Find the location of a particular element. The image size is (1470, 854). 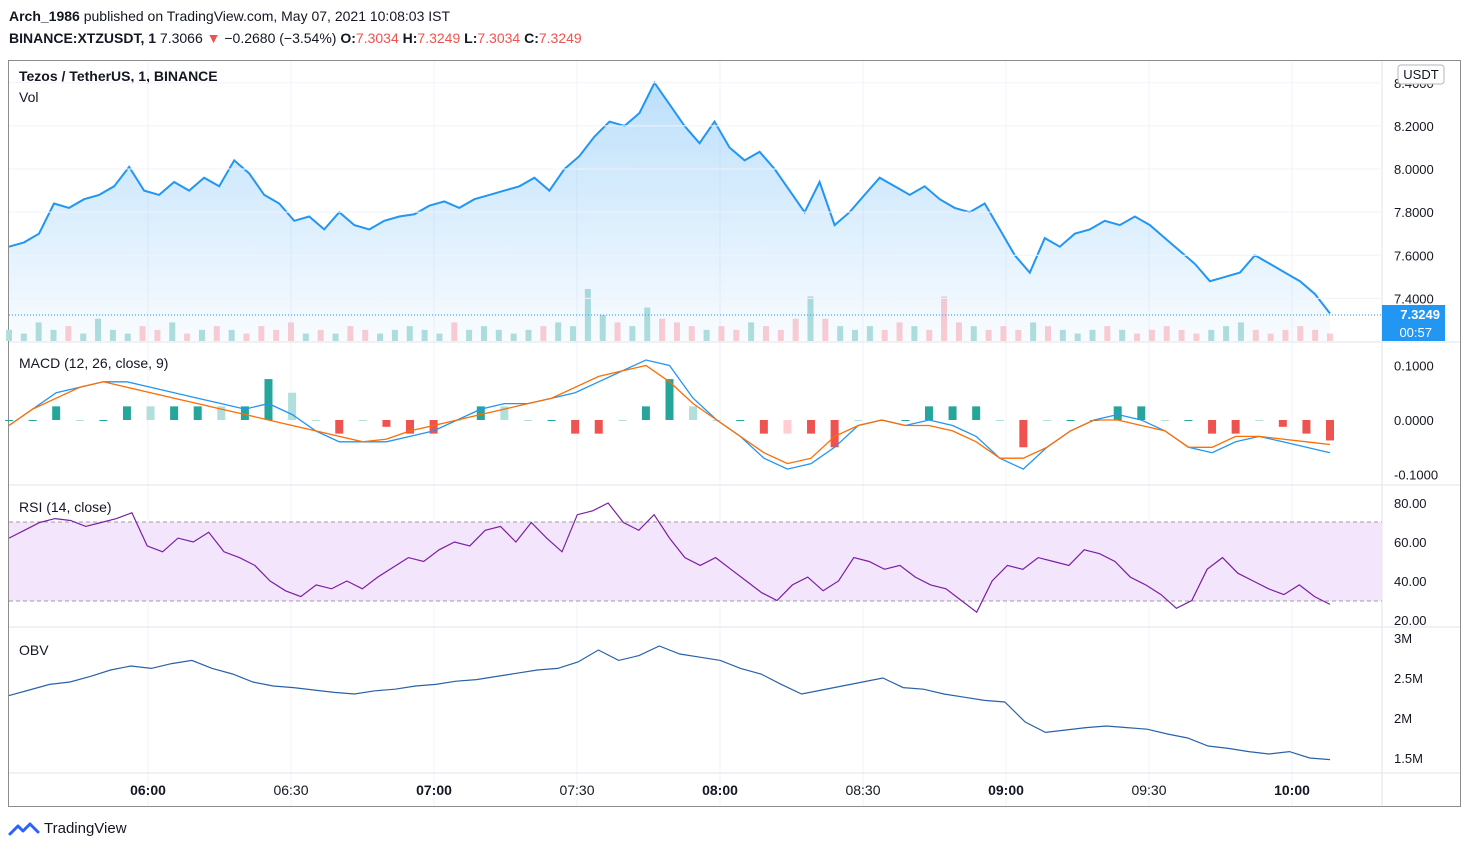

footer-brand: TradingView is located at coordinates (67, 828).